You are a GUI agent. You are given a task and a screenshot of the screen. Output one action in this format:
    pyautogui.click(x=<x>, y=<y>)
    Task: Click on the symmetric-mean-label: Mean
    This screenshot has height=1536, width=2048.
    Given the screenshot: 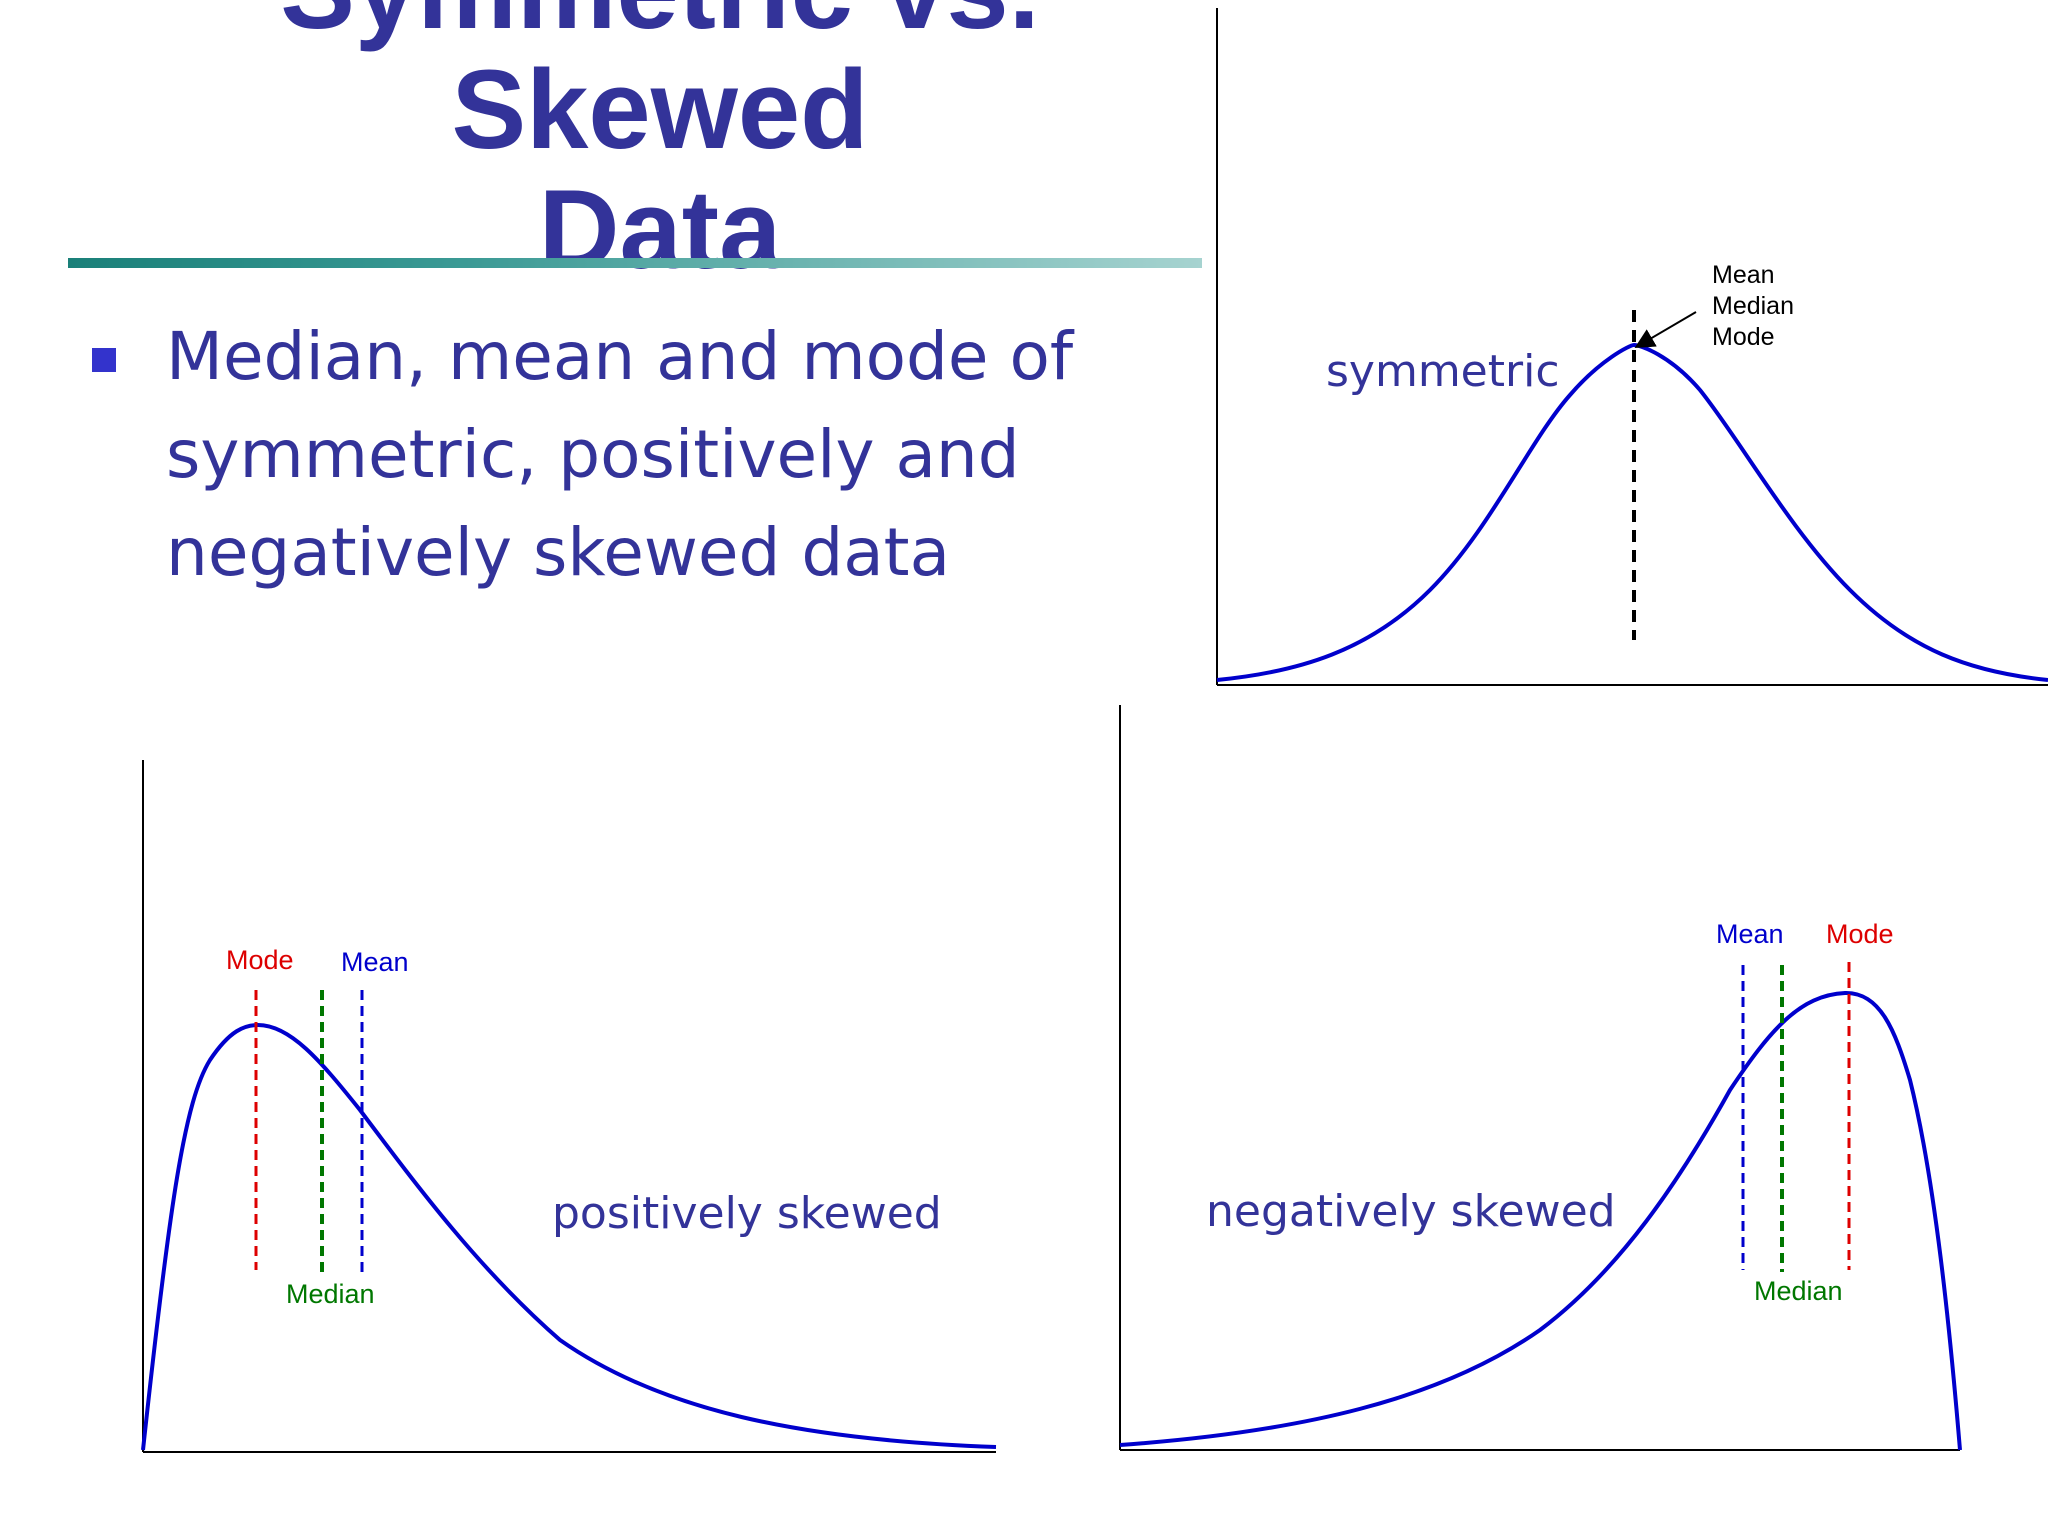 What is the action you would take?
    pyautogui.click(x=1743, y=275)
    